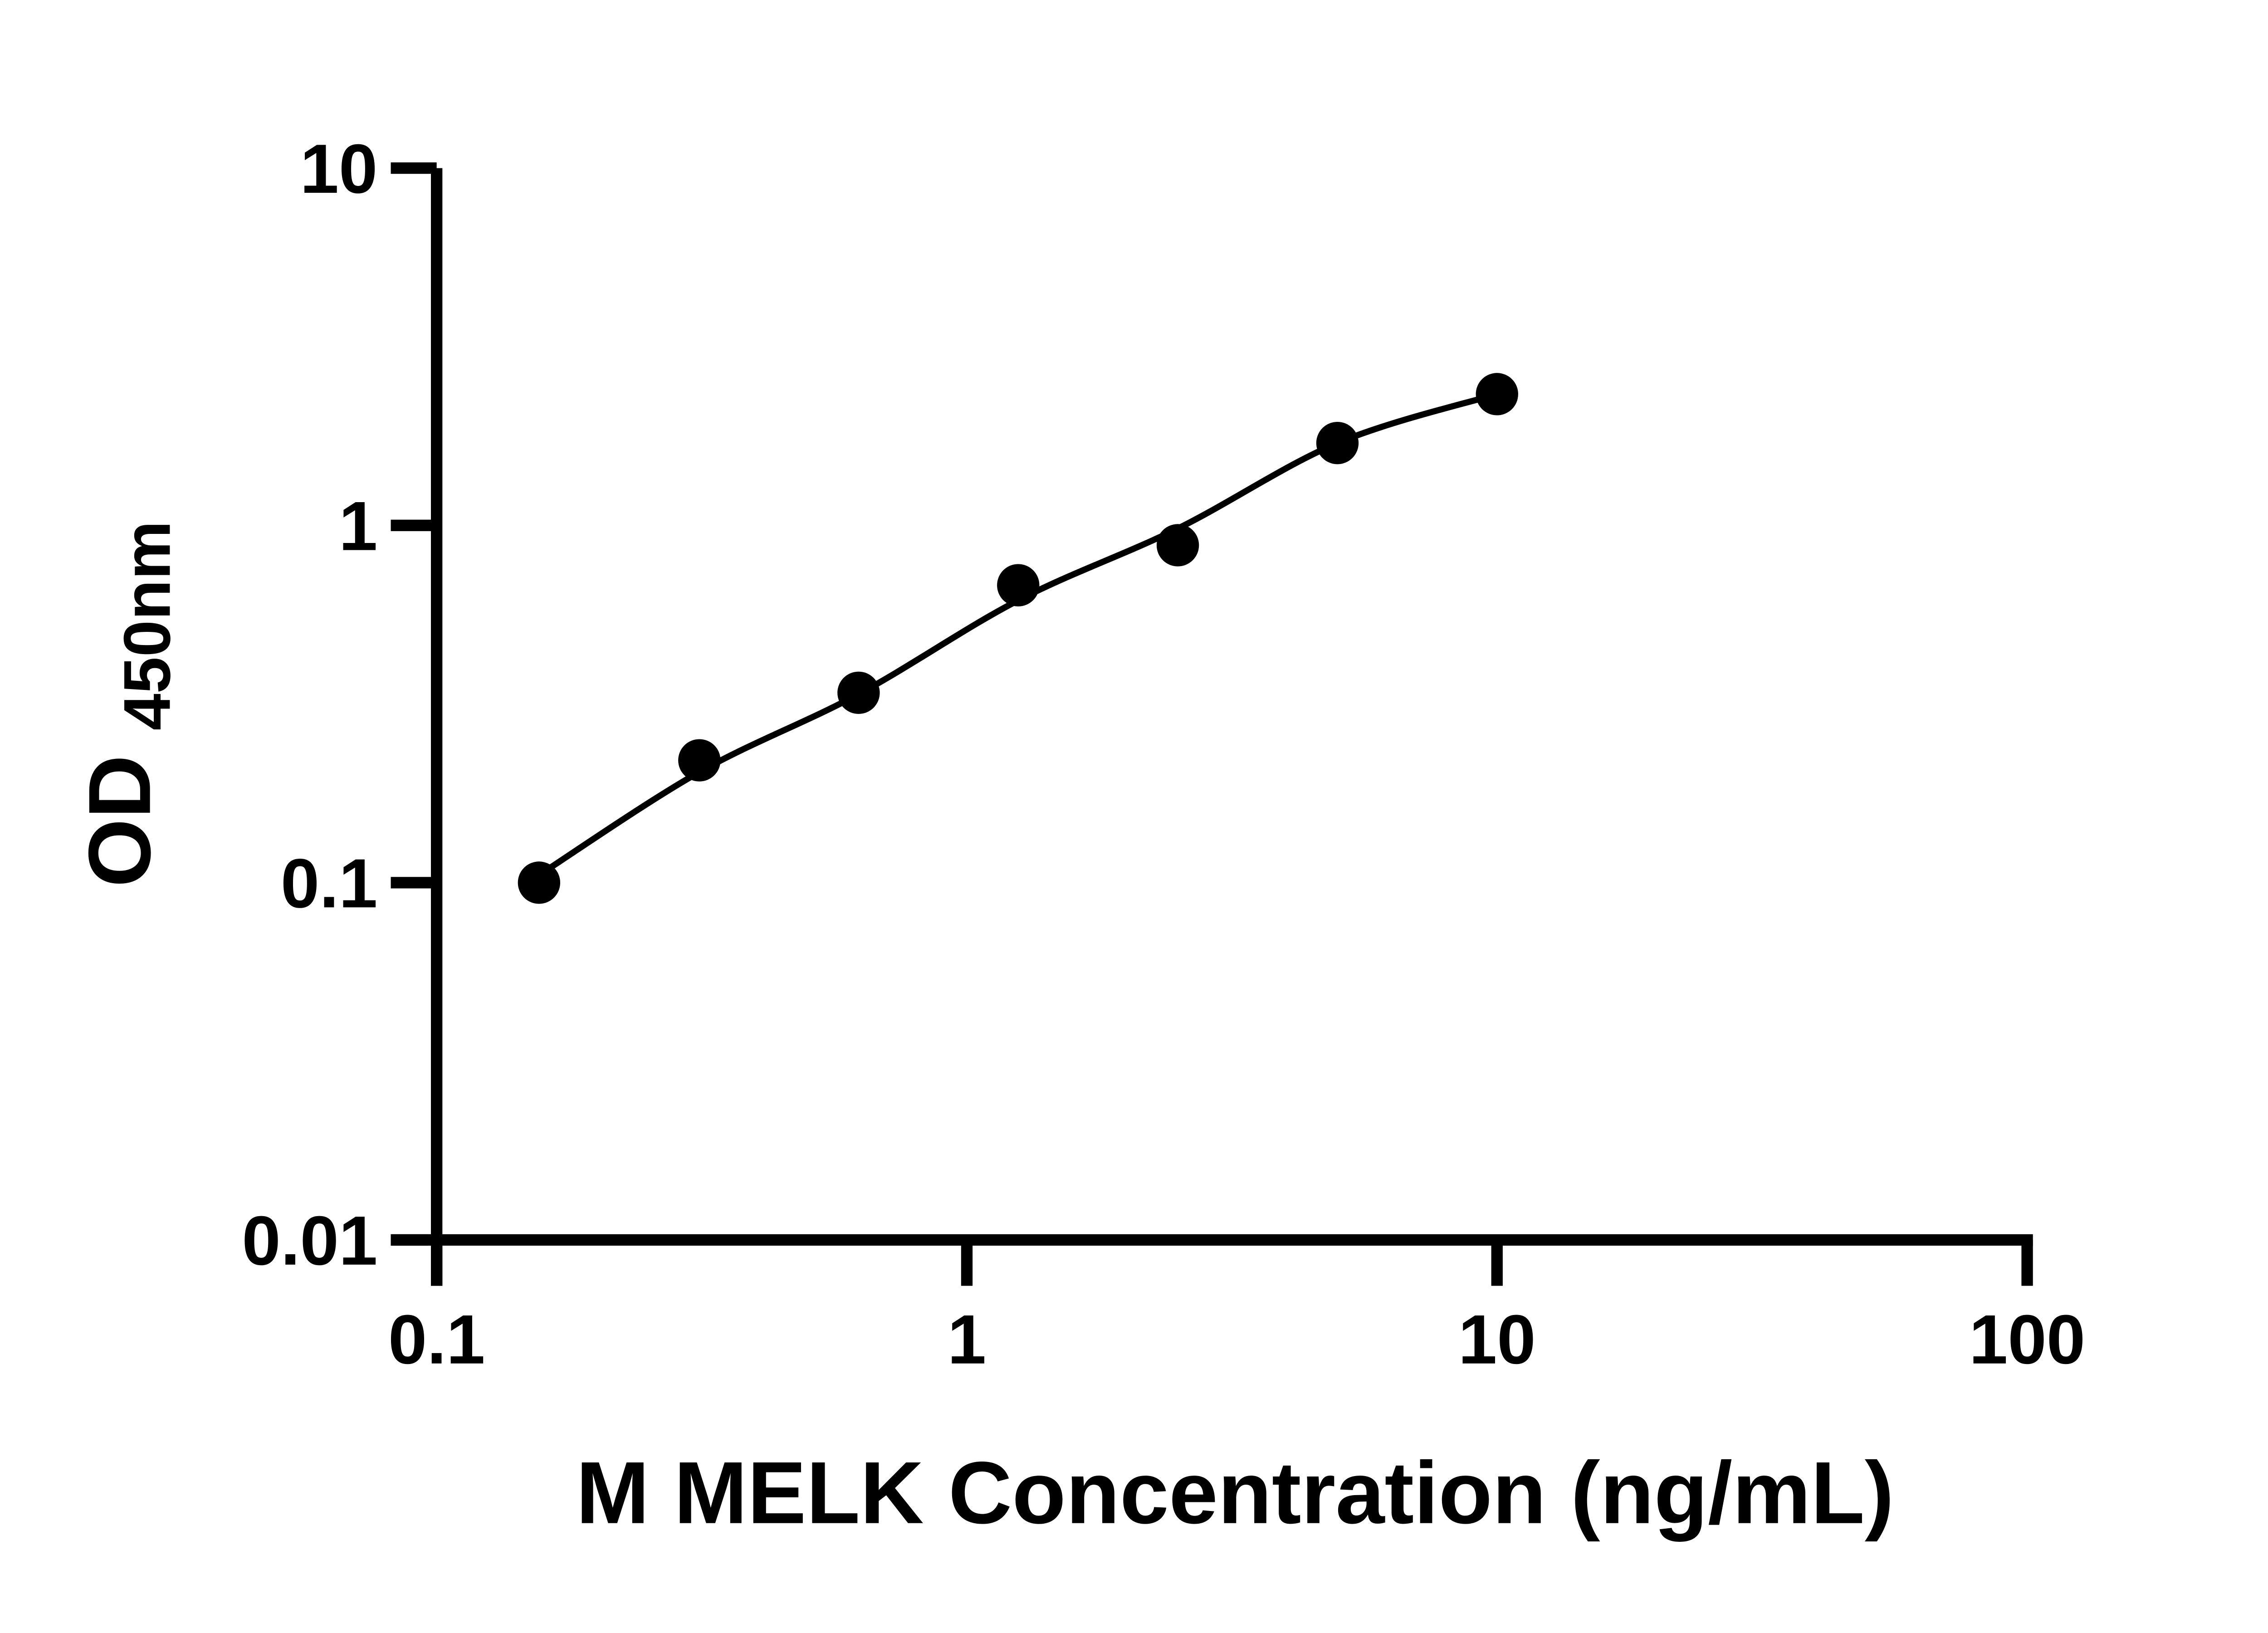  What do you see at coordinates (1497, 1340) in the screenshot?
I see `x-tick-label-10: 10` at bounding box center [1497, 1340].